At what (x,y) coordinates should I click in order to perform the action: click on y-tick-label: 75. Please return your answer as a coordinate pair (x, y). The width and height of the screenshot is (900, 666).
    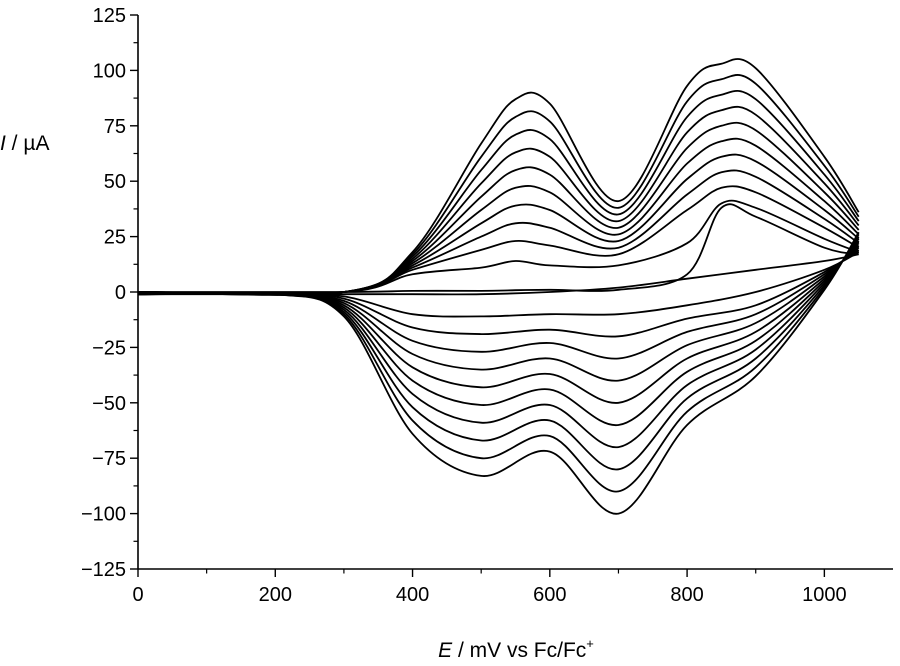
    Looking at the image, I should click on (115, 127).